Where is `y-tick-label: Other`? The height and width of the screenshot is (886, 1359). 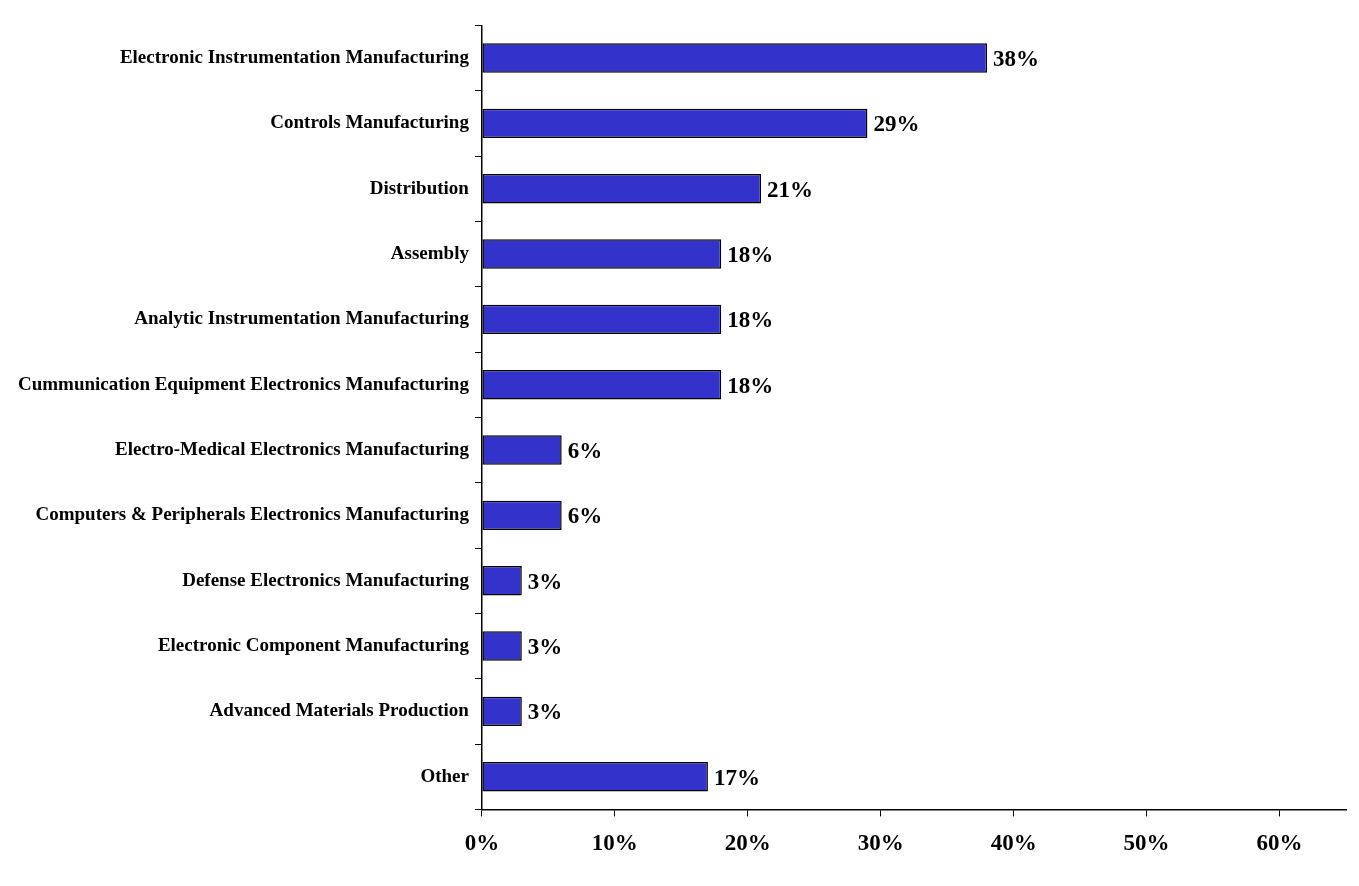
y-tick-label: Other is located at coordinates (445, 775).